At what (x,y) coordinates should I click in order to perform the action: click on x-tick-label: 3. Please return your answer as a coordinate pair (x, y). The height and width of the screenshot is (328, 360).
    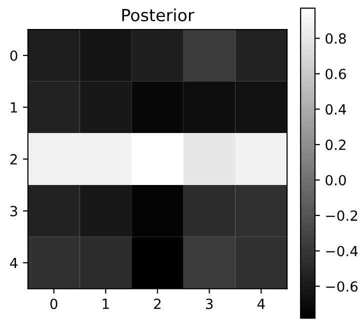
    Looking at the image, I should click on (209, 304).